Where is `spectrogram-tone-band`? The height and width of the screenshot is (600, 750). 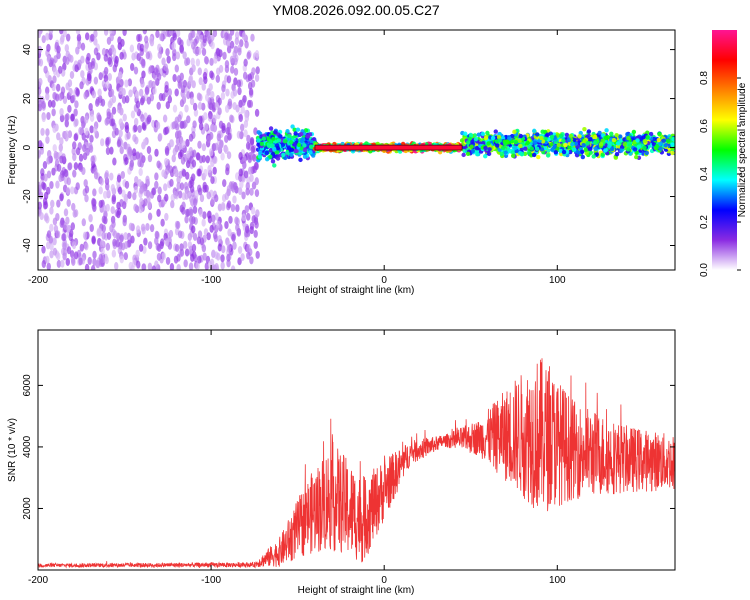 spectrogram-tone-band is located at coordinates (388, 147).